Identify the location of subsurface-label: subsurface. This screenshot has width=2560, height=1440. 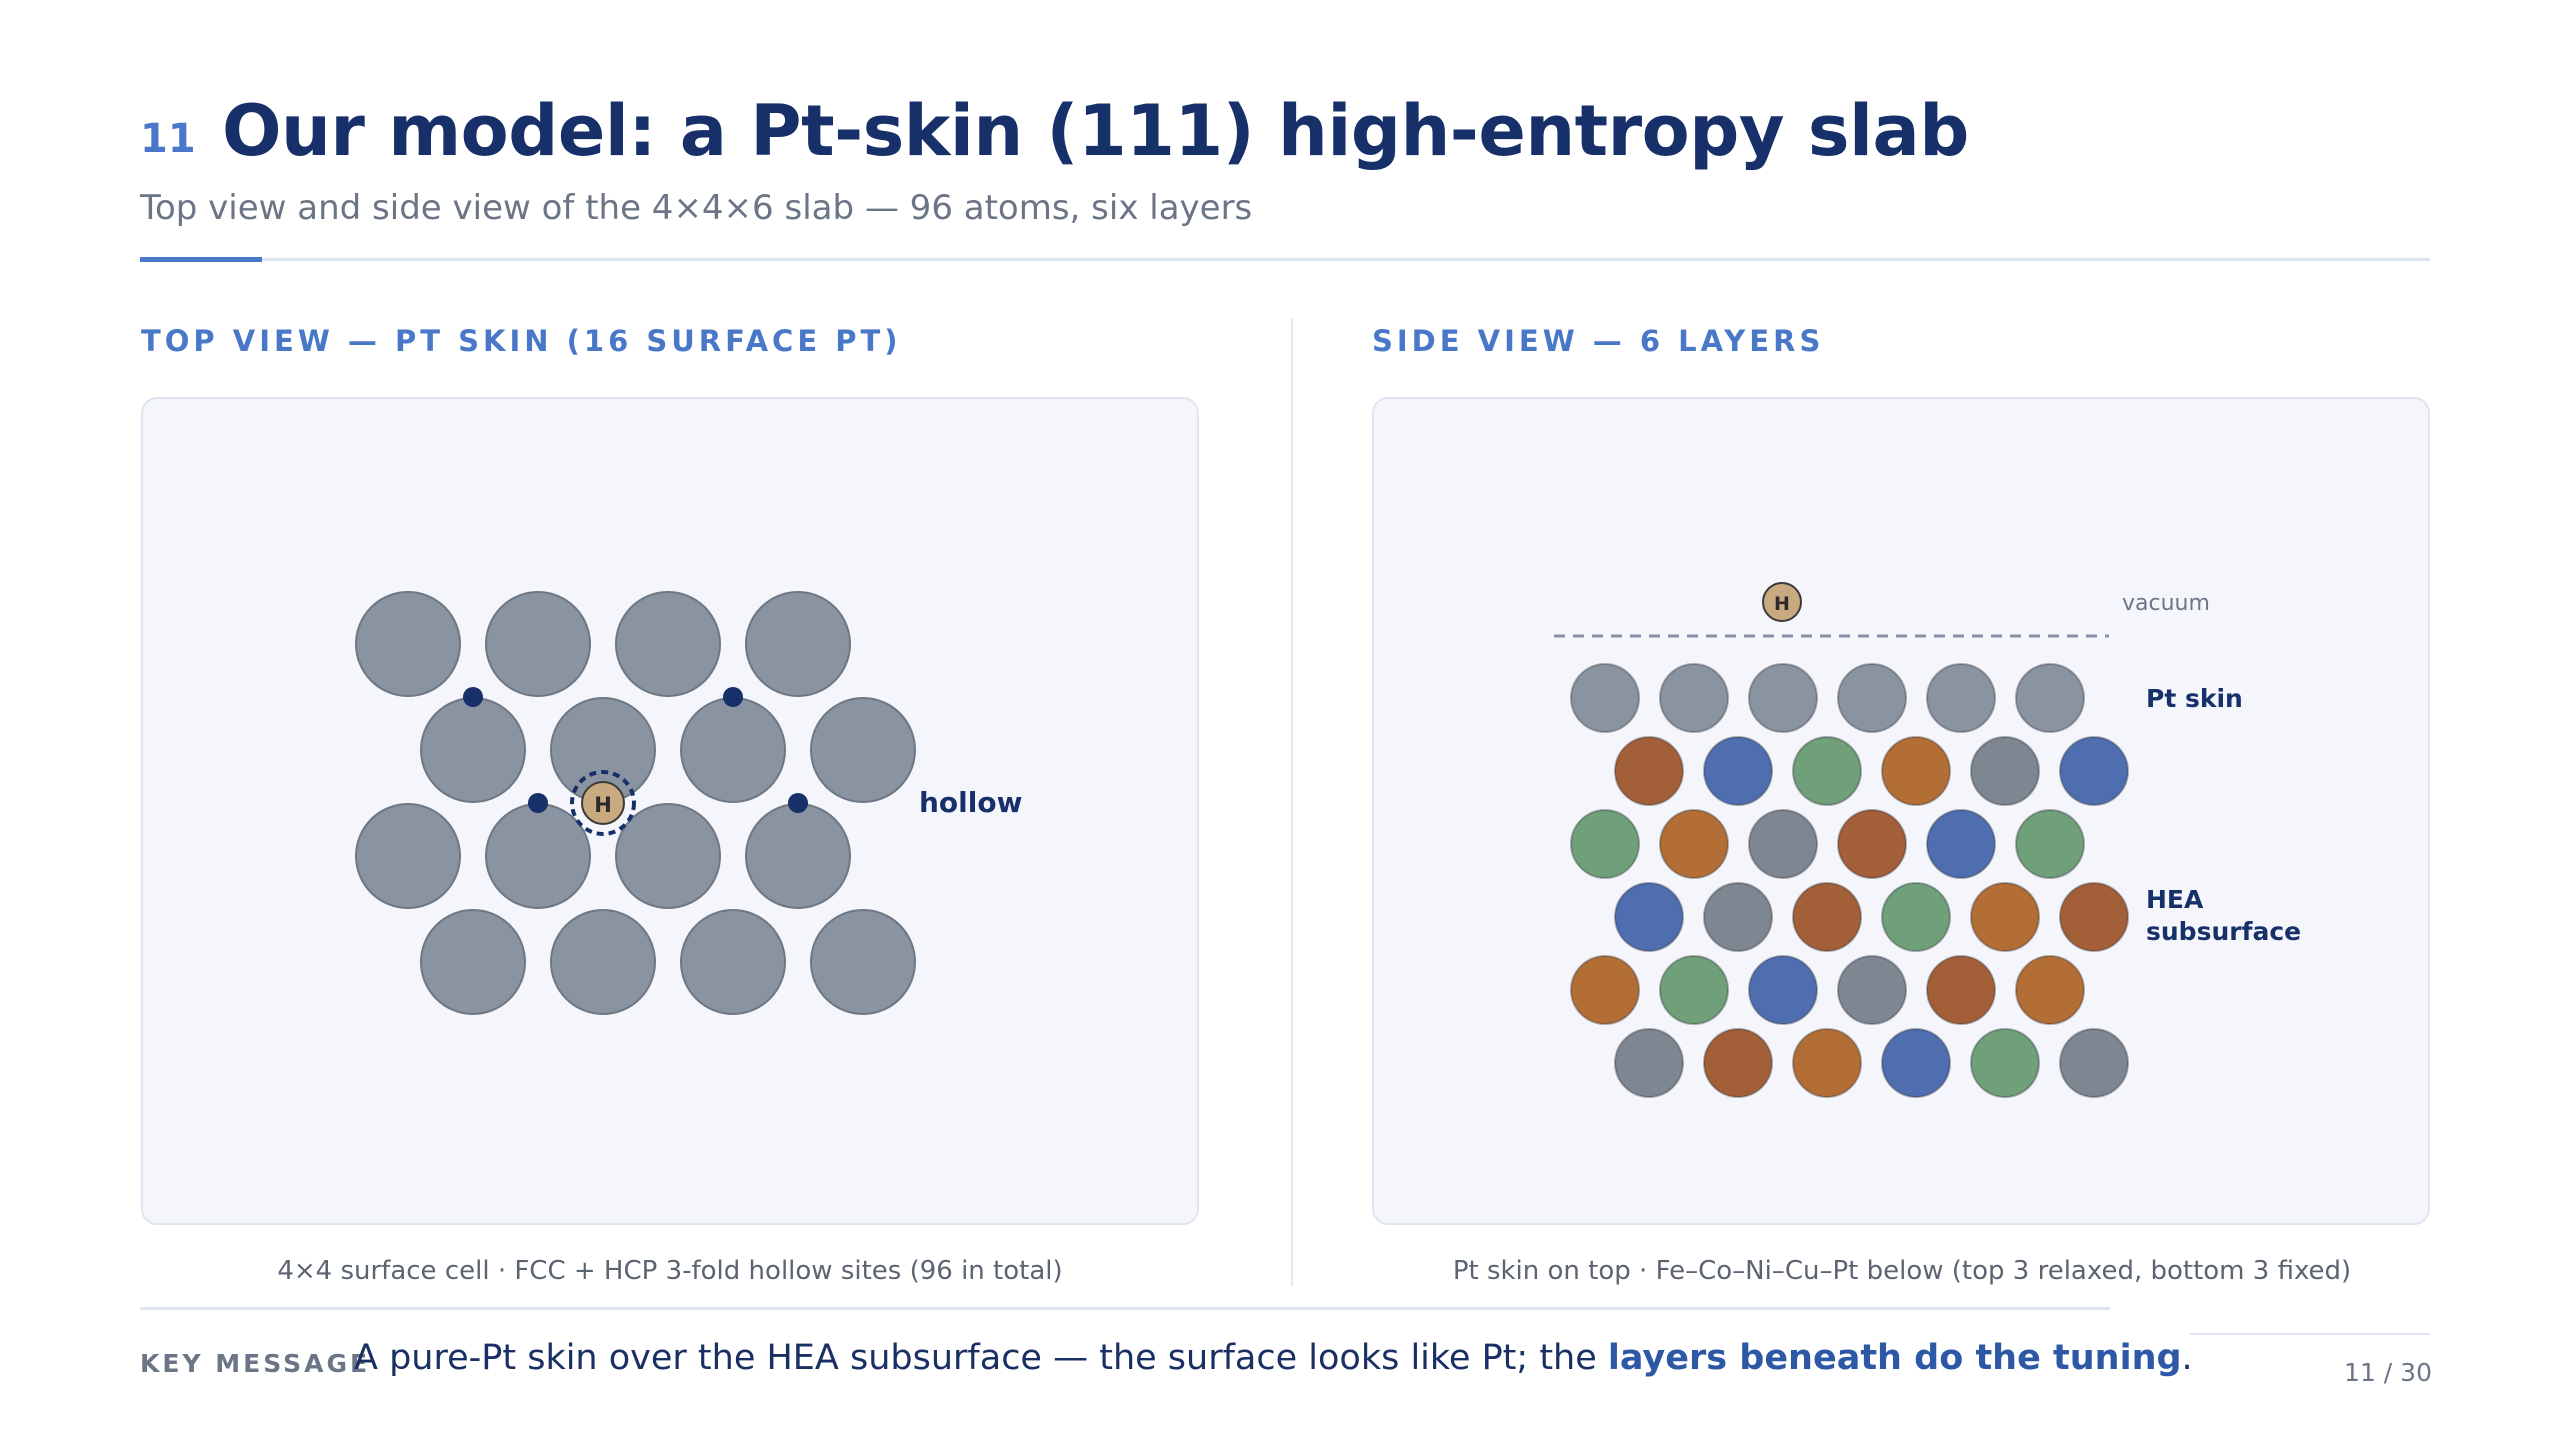
(2223, 931).